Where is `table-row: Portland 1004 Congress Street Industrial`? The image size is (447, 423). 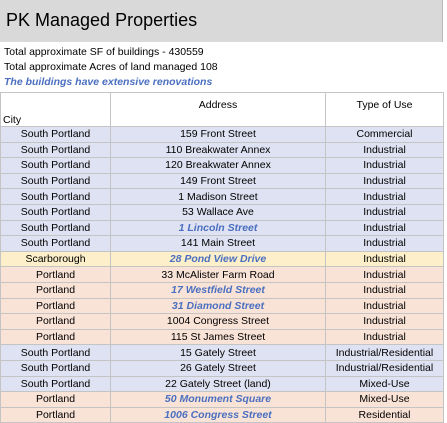
table-row: Portland 1004 Congress Street Industrial is located at coordinates (222, 321).